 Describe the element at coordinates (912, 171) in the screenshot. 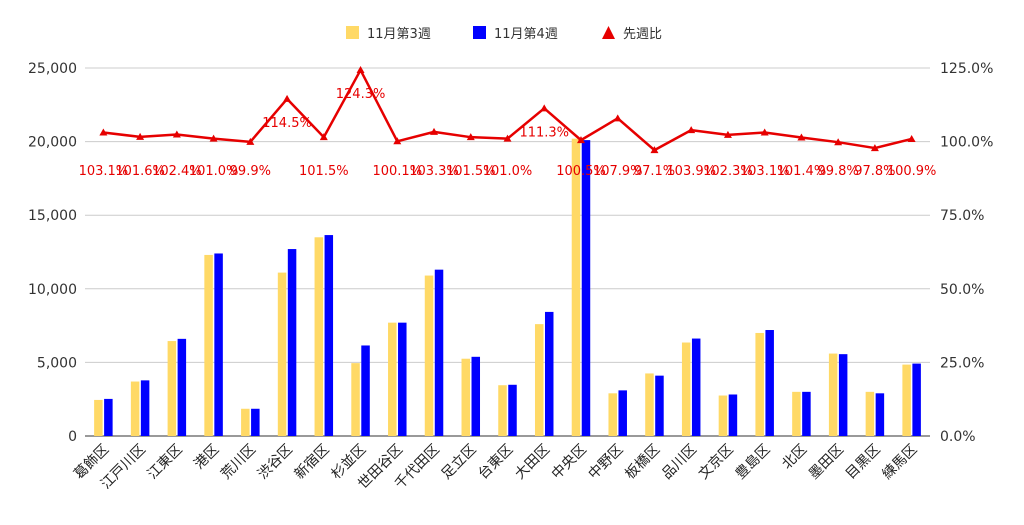

I see `ratio-data-label: 100.9%` at that location.